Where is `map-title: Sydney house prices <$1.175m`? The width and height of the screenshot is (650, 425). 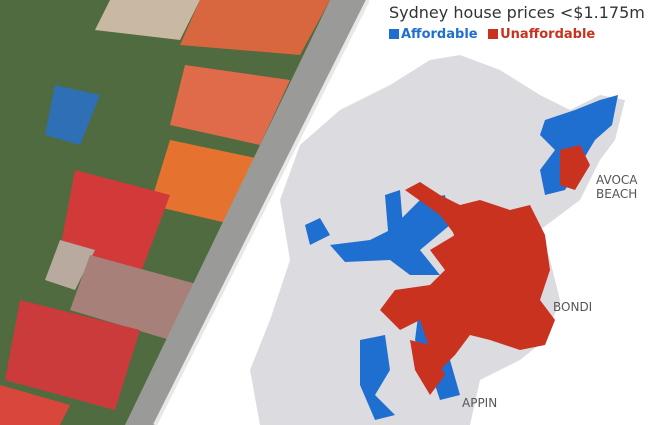 map-title: Sydney house prices <$1.175m is located at coordinates (517, 12).